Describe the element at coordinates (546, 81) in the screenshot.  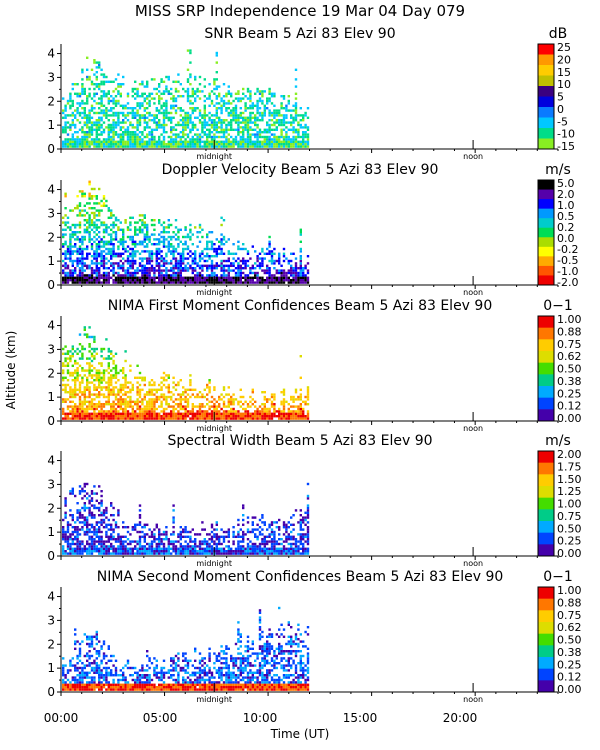
I see `colorbar-swatch` at that location.